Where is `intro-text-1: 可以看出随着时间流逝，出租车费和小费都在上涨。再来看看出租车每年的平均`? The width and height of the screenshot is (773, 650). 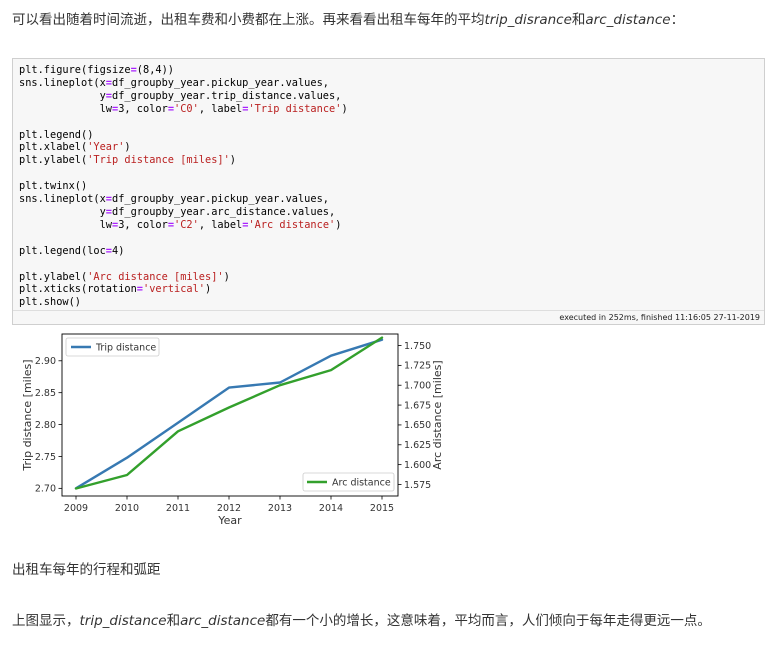
intro-text-1: 可以看出随着时间流逝，出租车费和小费都在上涨。再来看看出租车每年的平均 is located at coordinates (248, 20).